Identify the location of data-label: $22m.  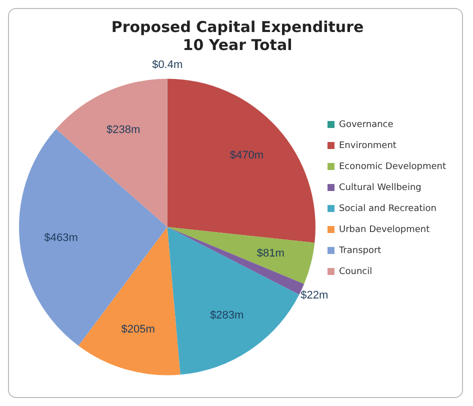
(314, 295).